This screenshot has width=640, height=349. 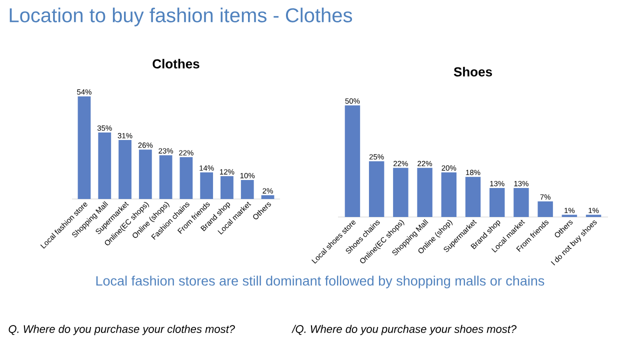 What do you see at coordinates (181, 17) in the screenshot?
I see `text: Location to buy fashion items - Clothes` at bounding box center [181, 17].